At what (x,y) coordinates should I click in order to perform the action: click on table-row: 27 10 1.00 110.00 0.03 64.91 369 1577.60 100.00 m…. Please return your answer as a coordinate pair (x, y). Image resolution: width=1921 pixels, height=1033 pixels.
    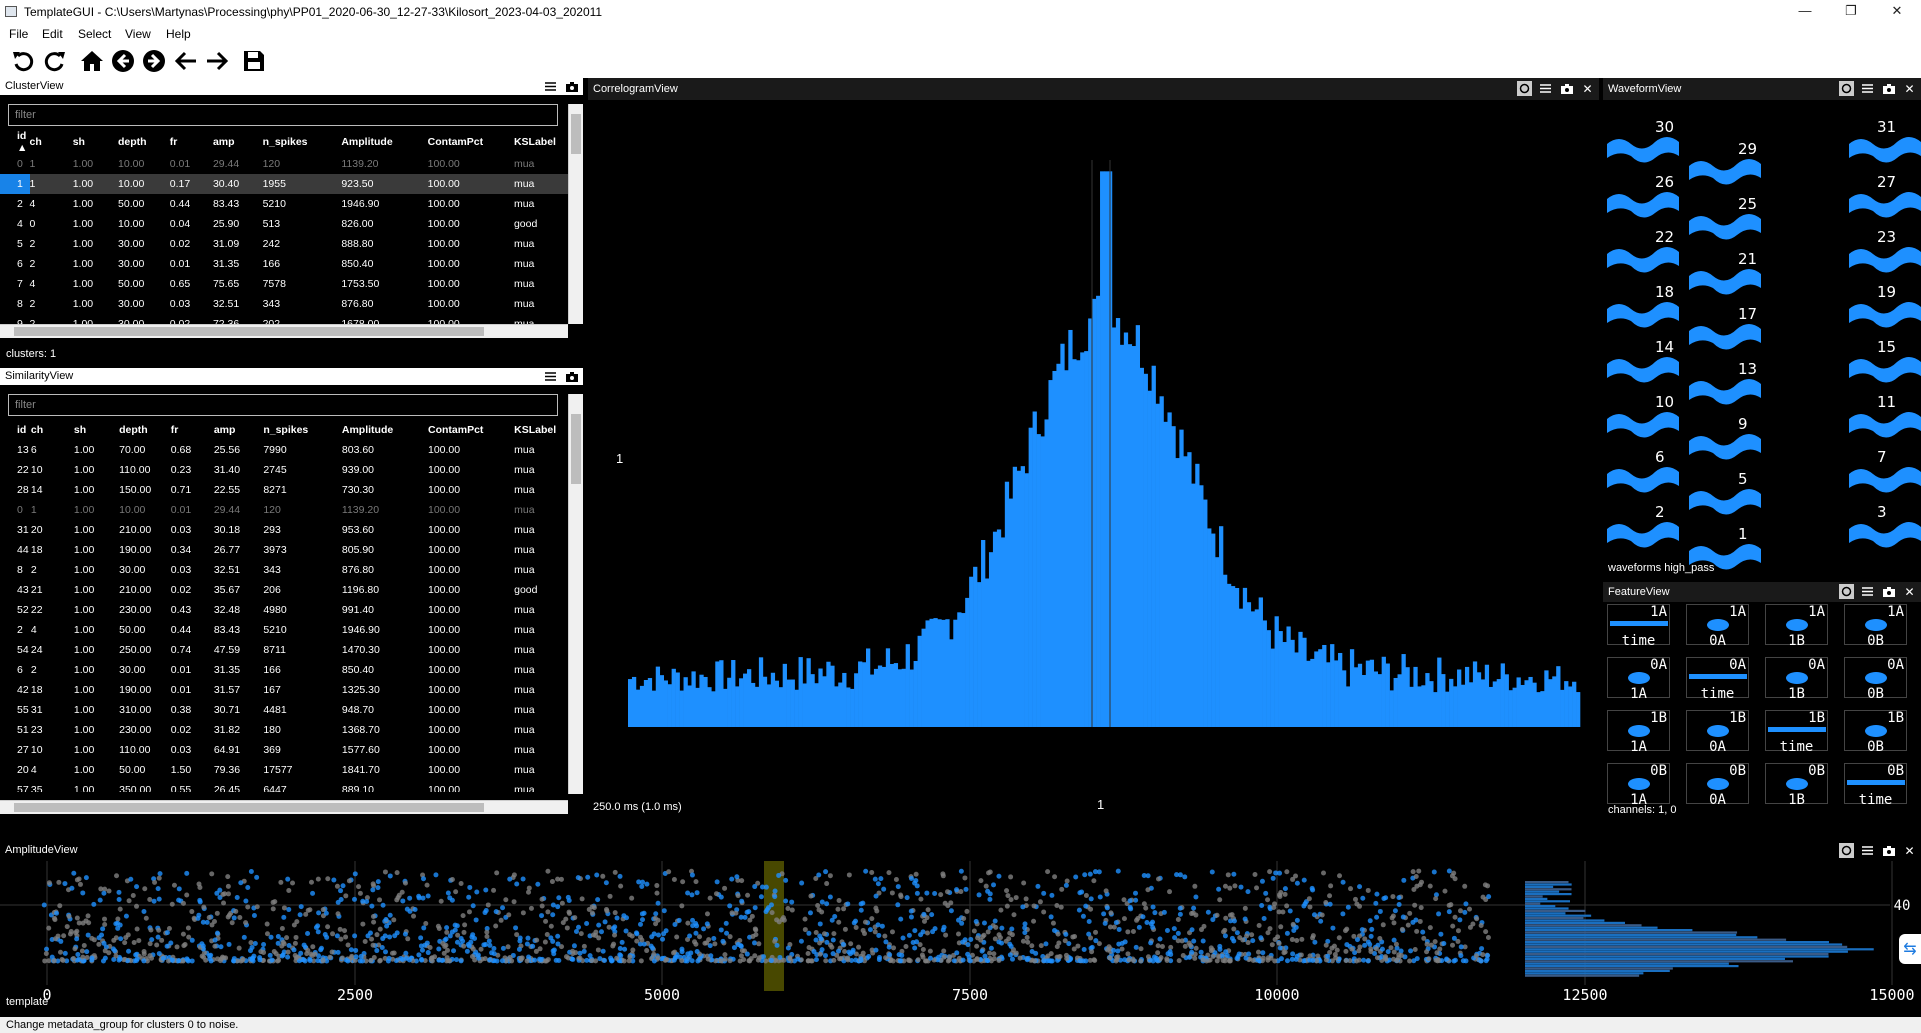
    Looking at the image, I should click on (284, 750).